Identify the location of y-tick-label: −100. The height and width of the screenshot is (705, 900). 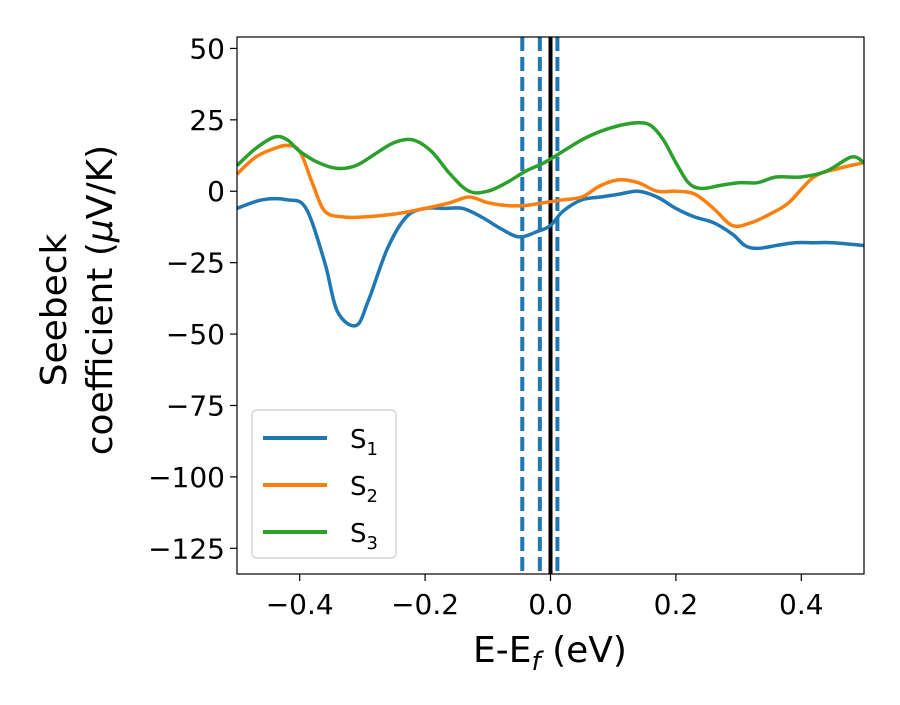
(186, 477).